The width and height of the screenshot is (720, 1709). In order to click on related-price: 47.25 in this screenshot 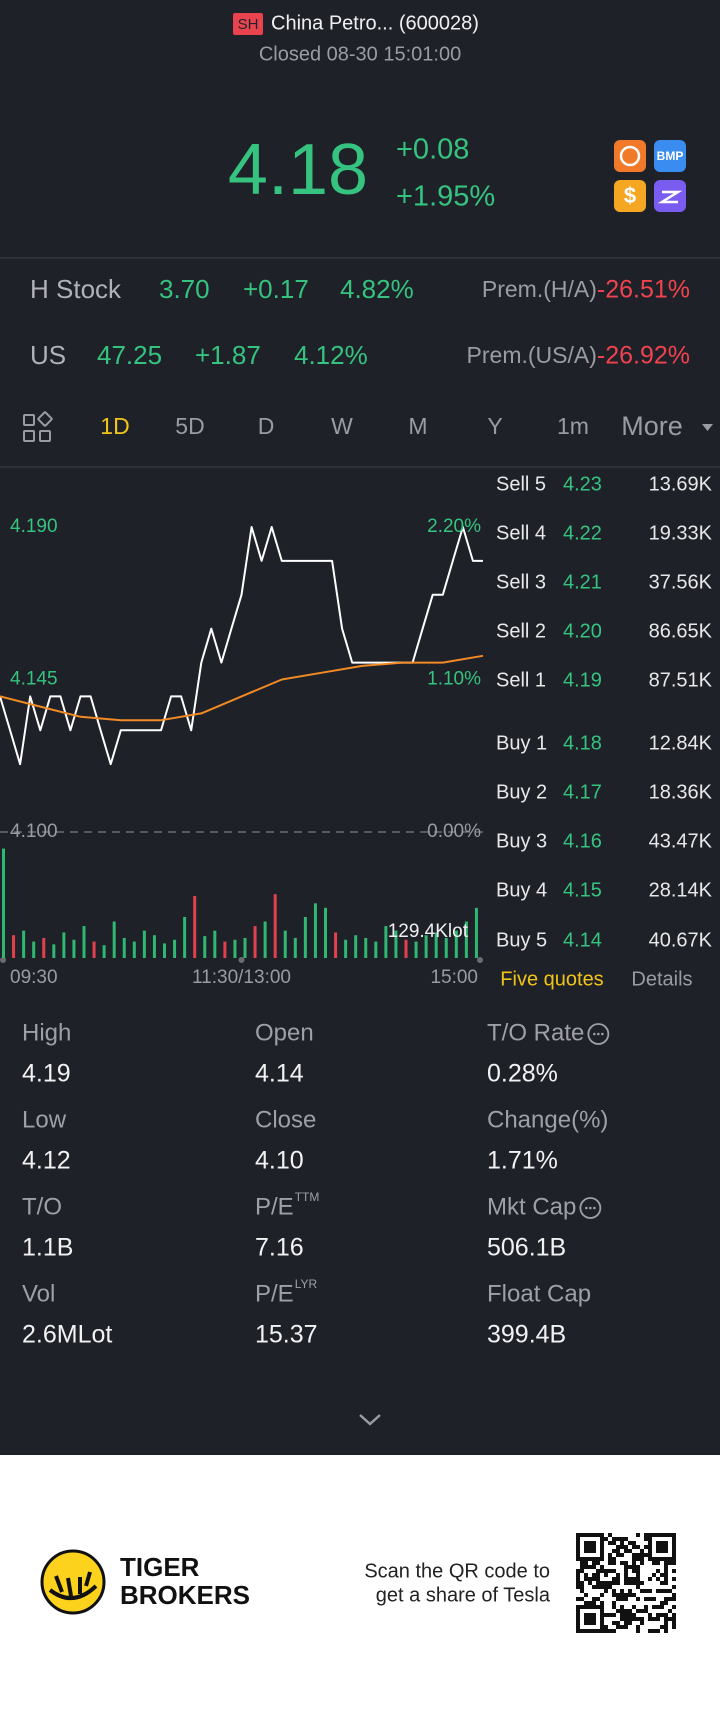, I will do `click(129, 355)`.